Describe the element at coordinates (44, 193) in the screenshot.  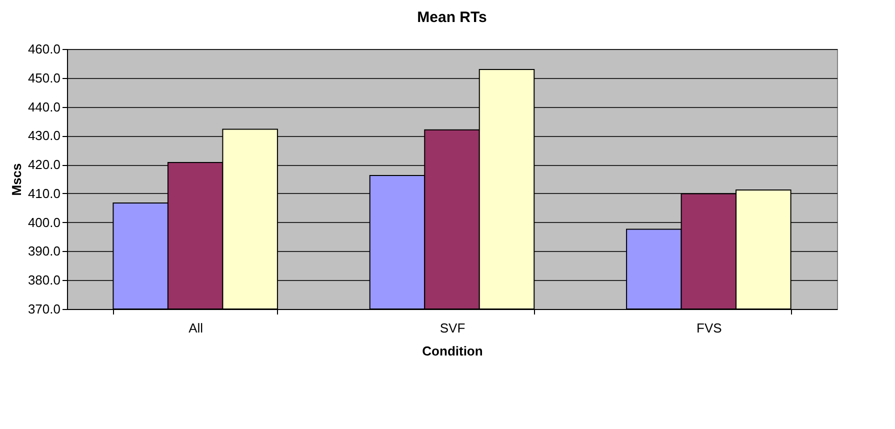
I see `y-tick-label: 410.0` at that location.